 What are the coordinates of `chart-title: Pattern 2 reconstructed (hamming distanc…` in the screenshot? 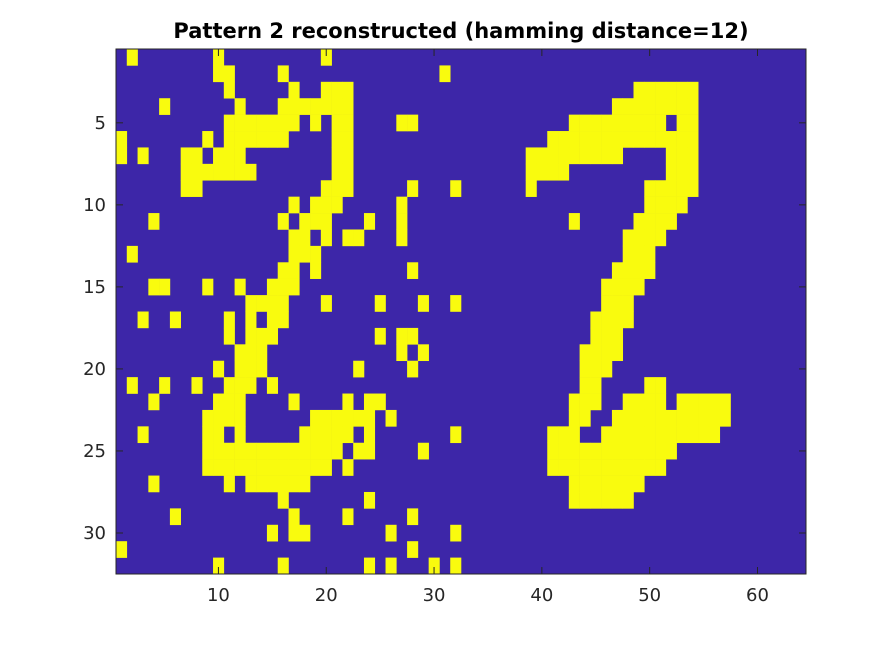 It's located at (460, 31).